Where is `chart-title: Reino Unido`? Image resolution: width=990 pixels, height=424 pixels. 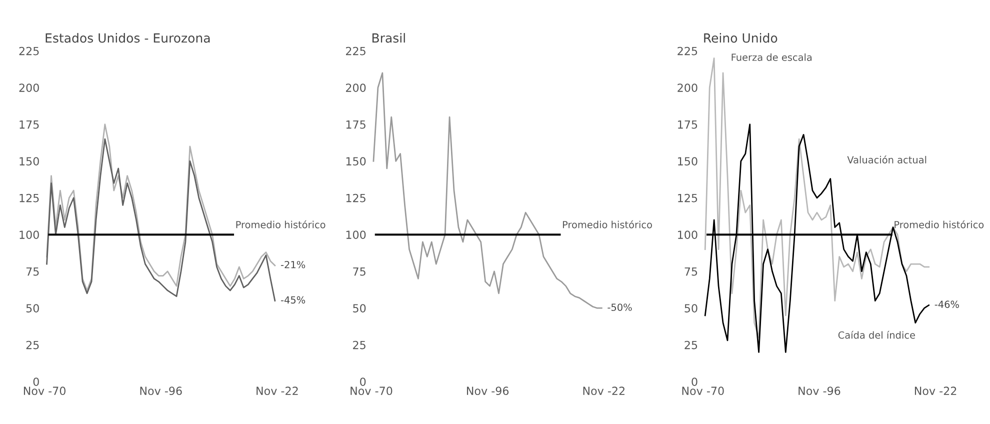 chart-title: Reino Unido is located at coordinates (741, 38).